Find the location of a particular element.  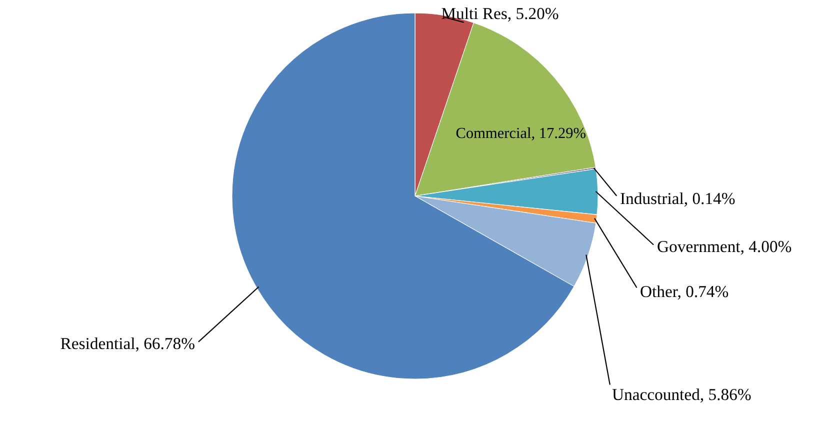

slice-label: Unaccounted, 5.86% is located at coordinates (681, 395).